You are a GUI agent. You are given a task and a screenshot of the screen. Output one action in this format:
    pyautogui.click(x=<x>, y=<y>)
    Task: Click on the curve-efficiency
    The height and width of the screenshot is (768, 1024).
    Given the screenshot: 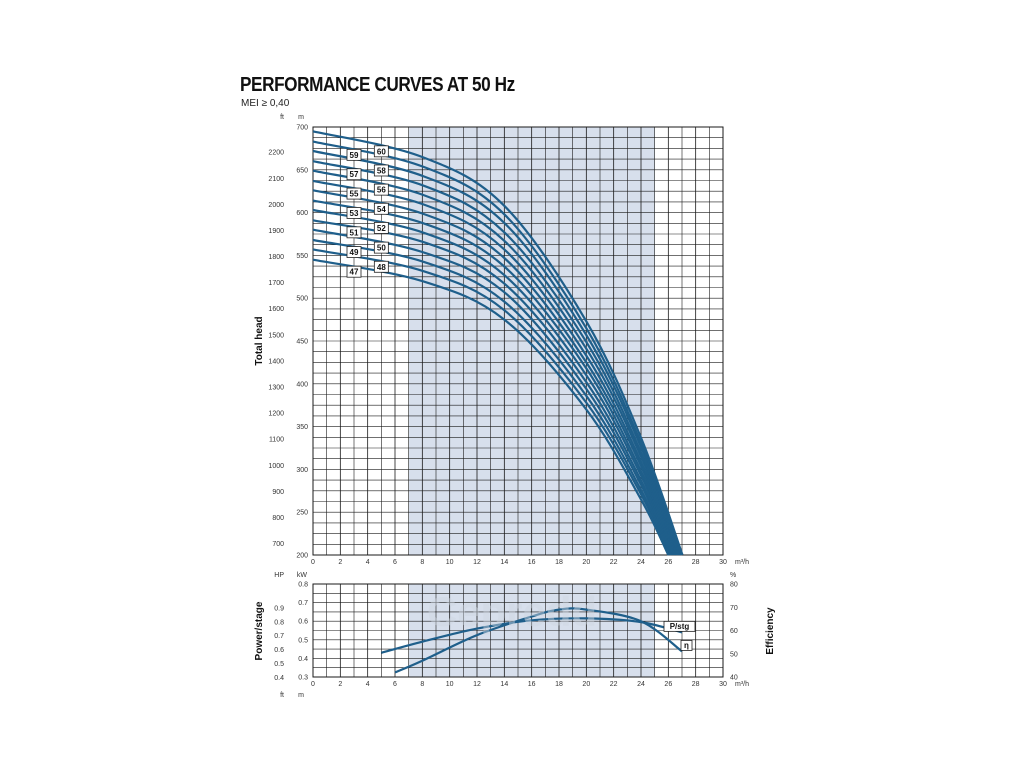 What is the action you would take?
    pyautogui.click(x=538, y=640)
    